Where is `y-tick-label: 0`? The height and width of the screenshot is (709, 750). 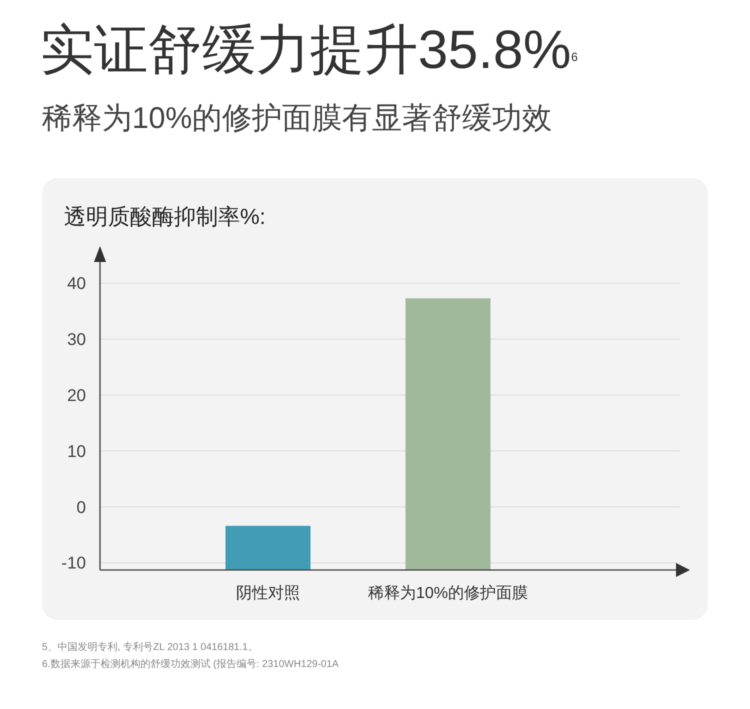
y-tick-label: 0 is located at coordinates (81, 507).